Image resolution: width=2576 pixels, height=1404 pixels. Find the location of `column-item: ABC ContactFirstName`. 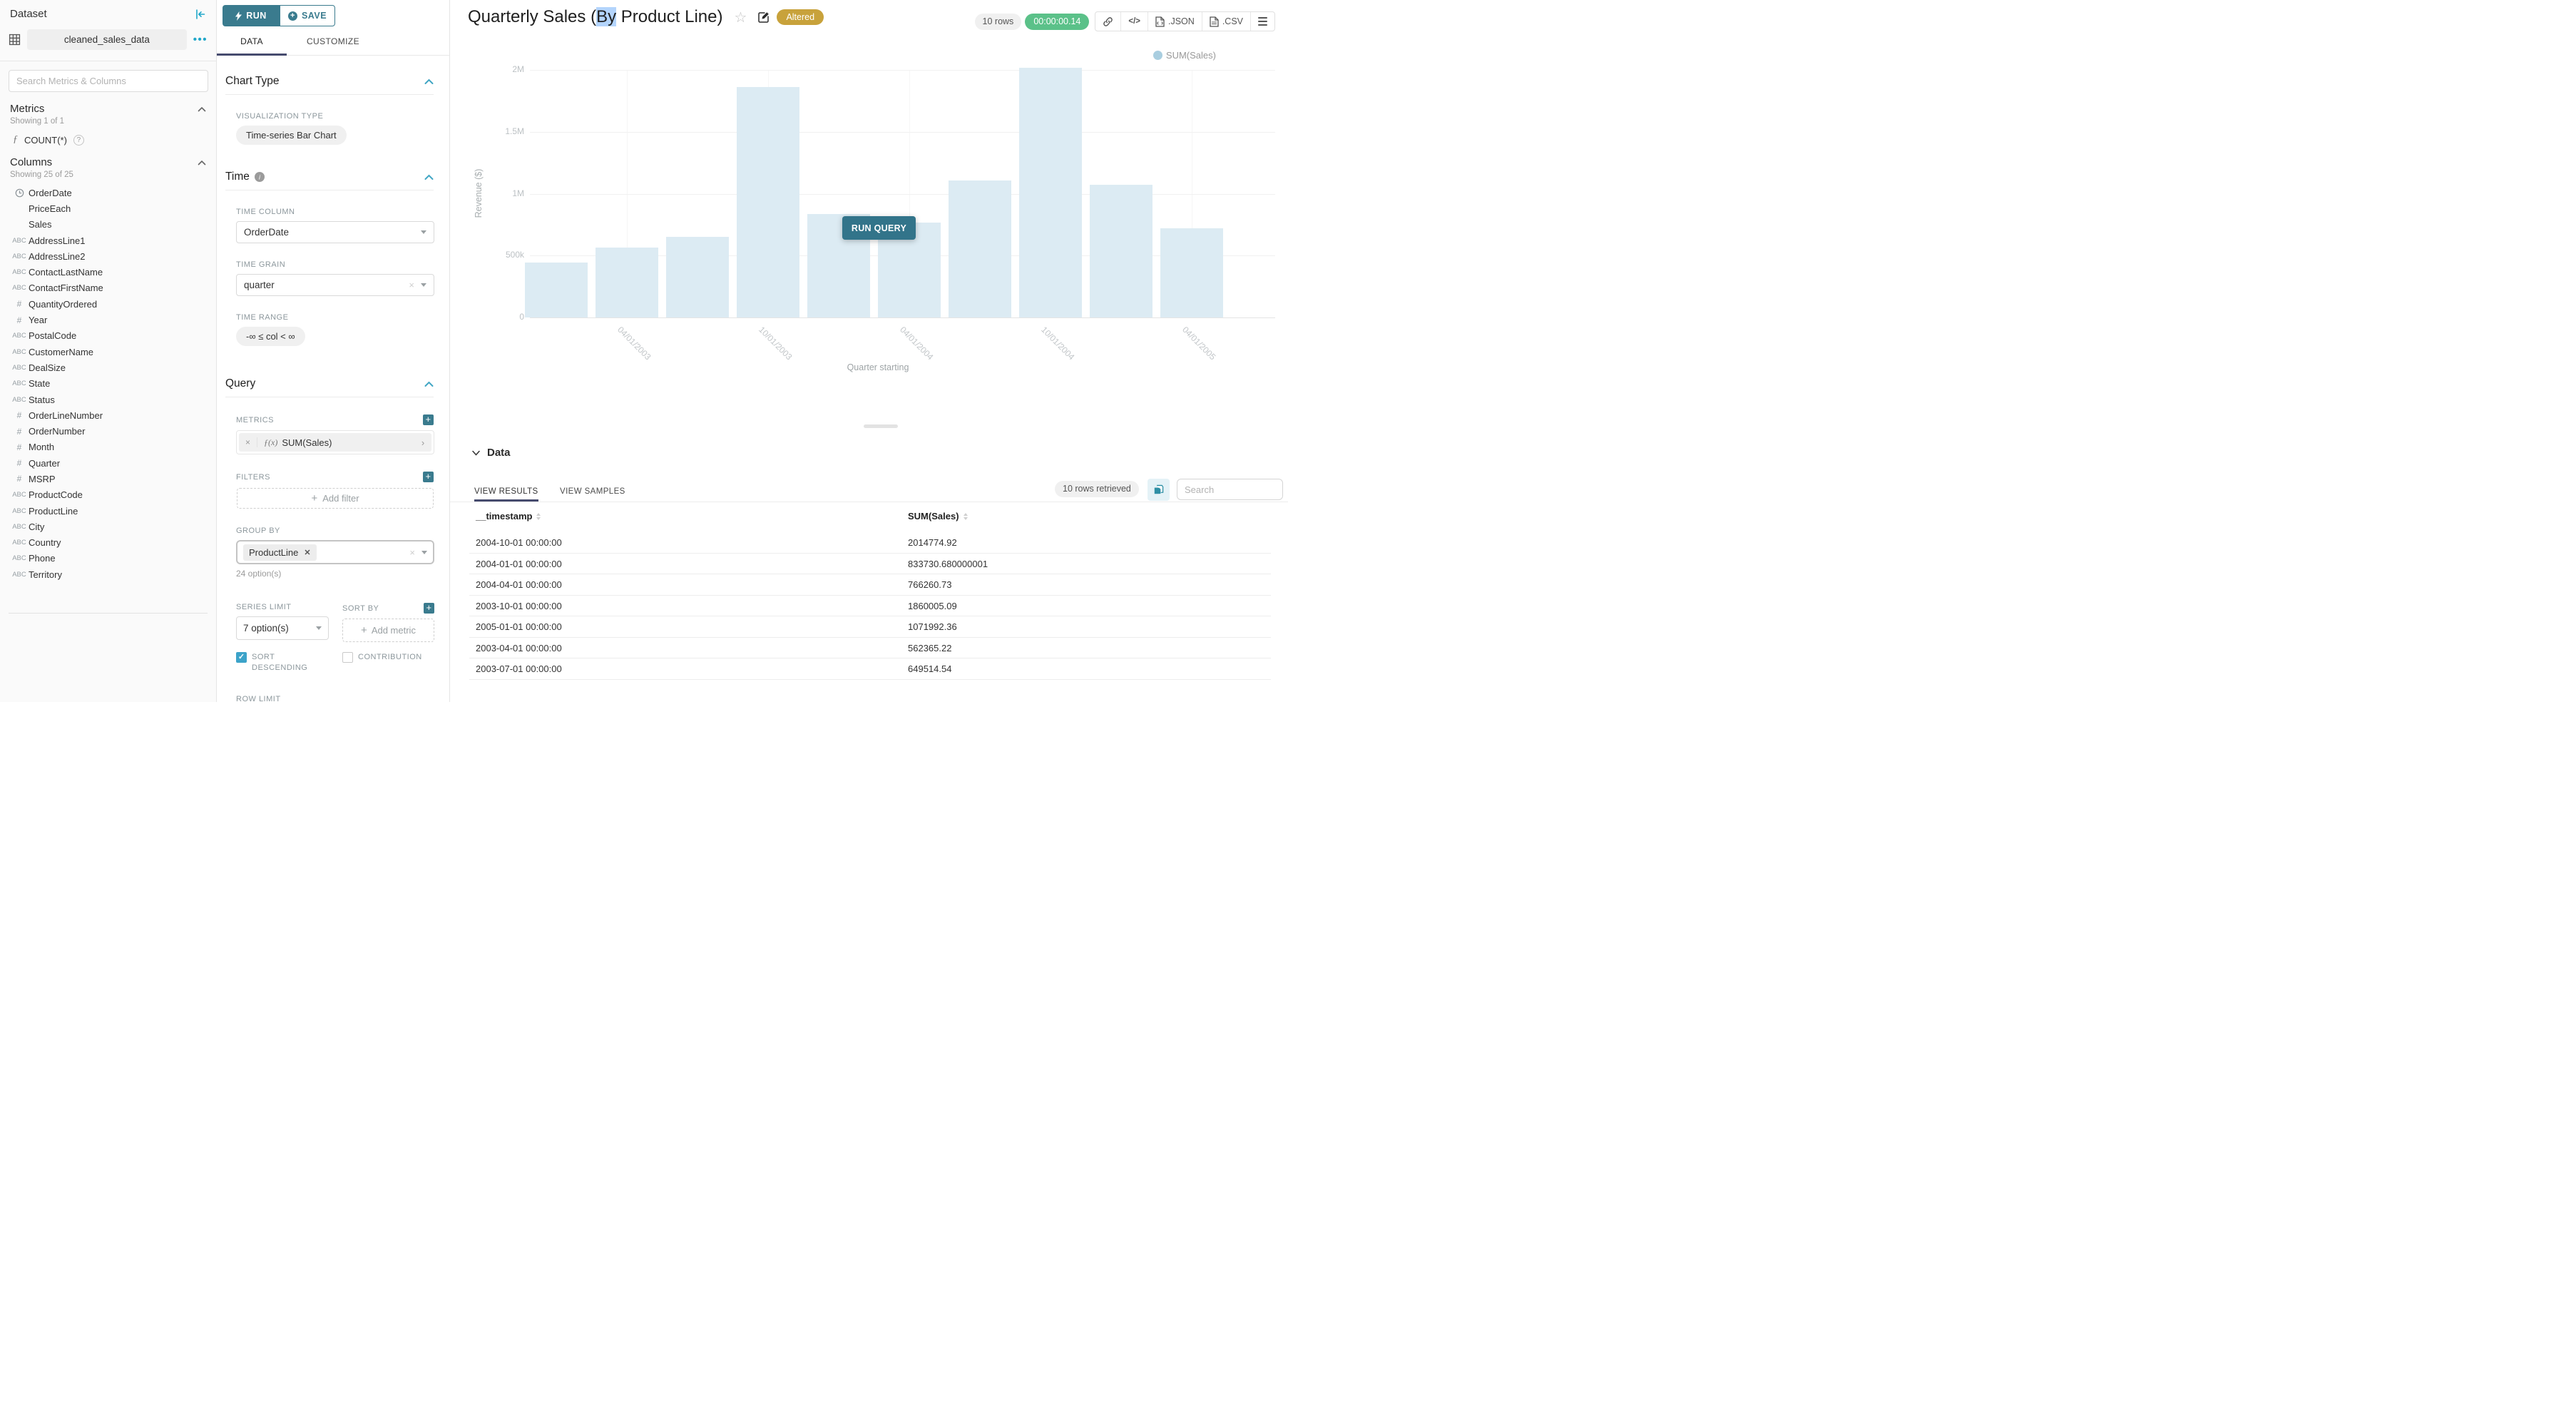

column-item: ABC ContactFirstName is located at coordinates (108, 288).